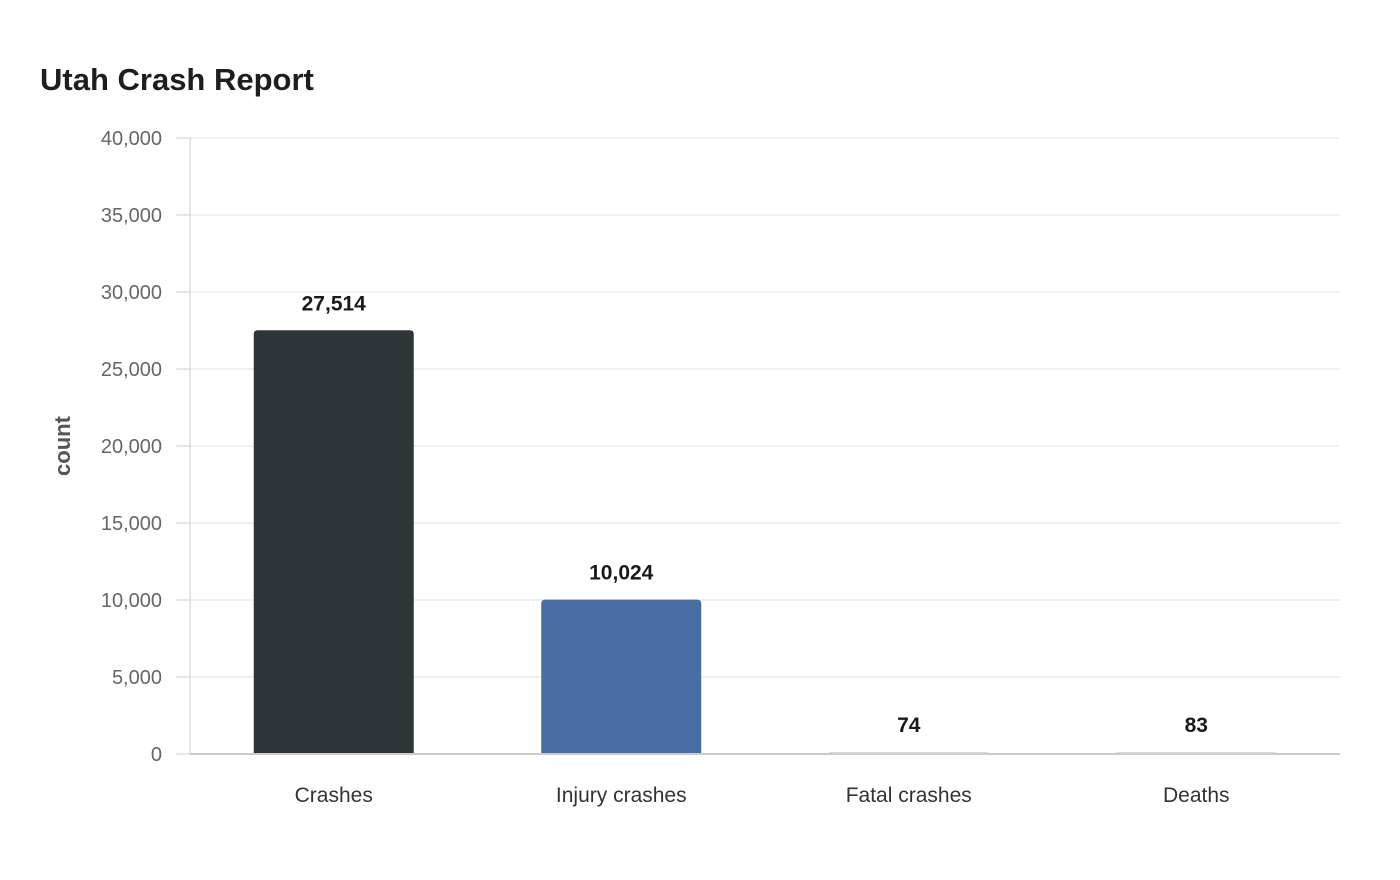  What do you see at coordinates (131, 601) in the screenshot?
I see `y-tick-label: 10,000` at bounding box center [131, 601].